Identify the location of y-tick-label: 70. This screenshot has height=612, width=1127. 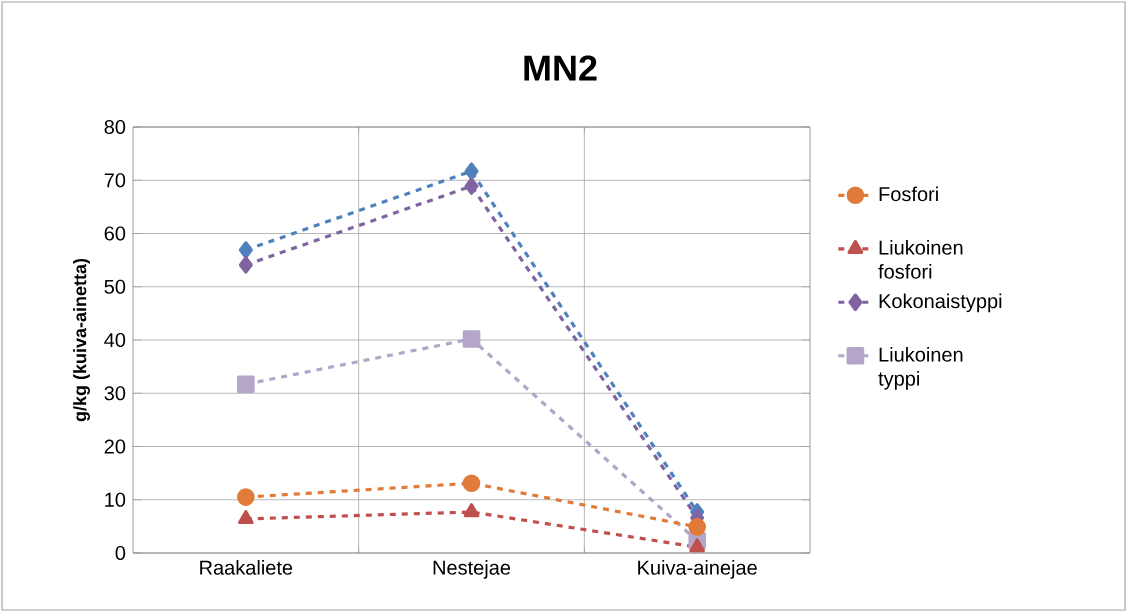
(115, 180).